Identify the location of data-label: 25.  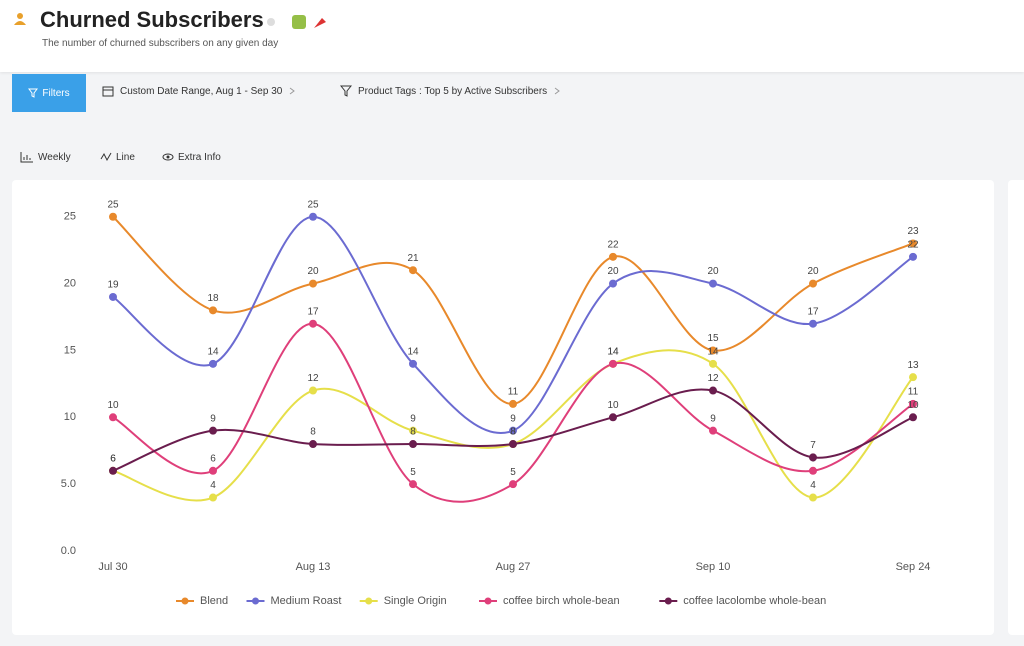
(113, 204).